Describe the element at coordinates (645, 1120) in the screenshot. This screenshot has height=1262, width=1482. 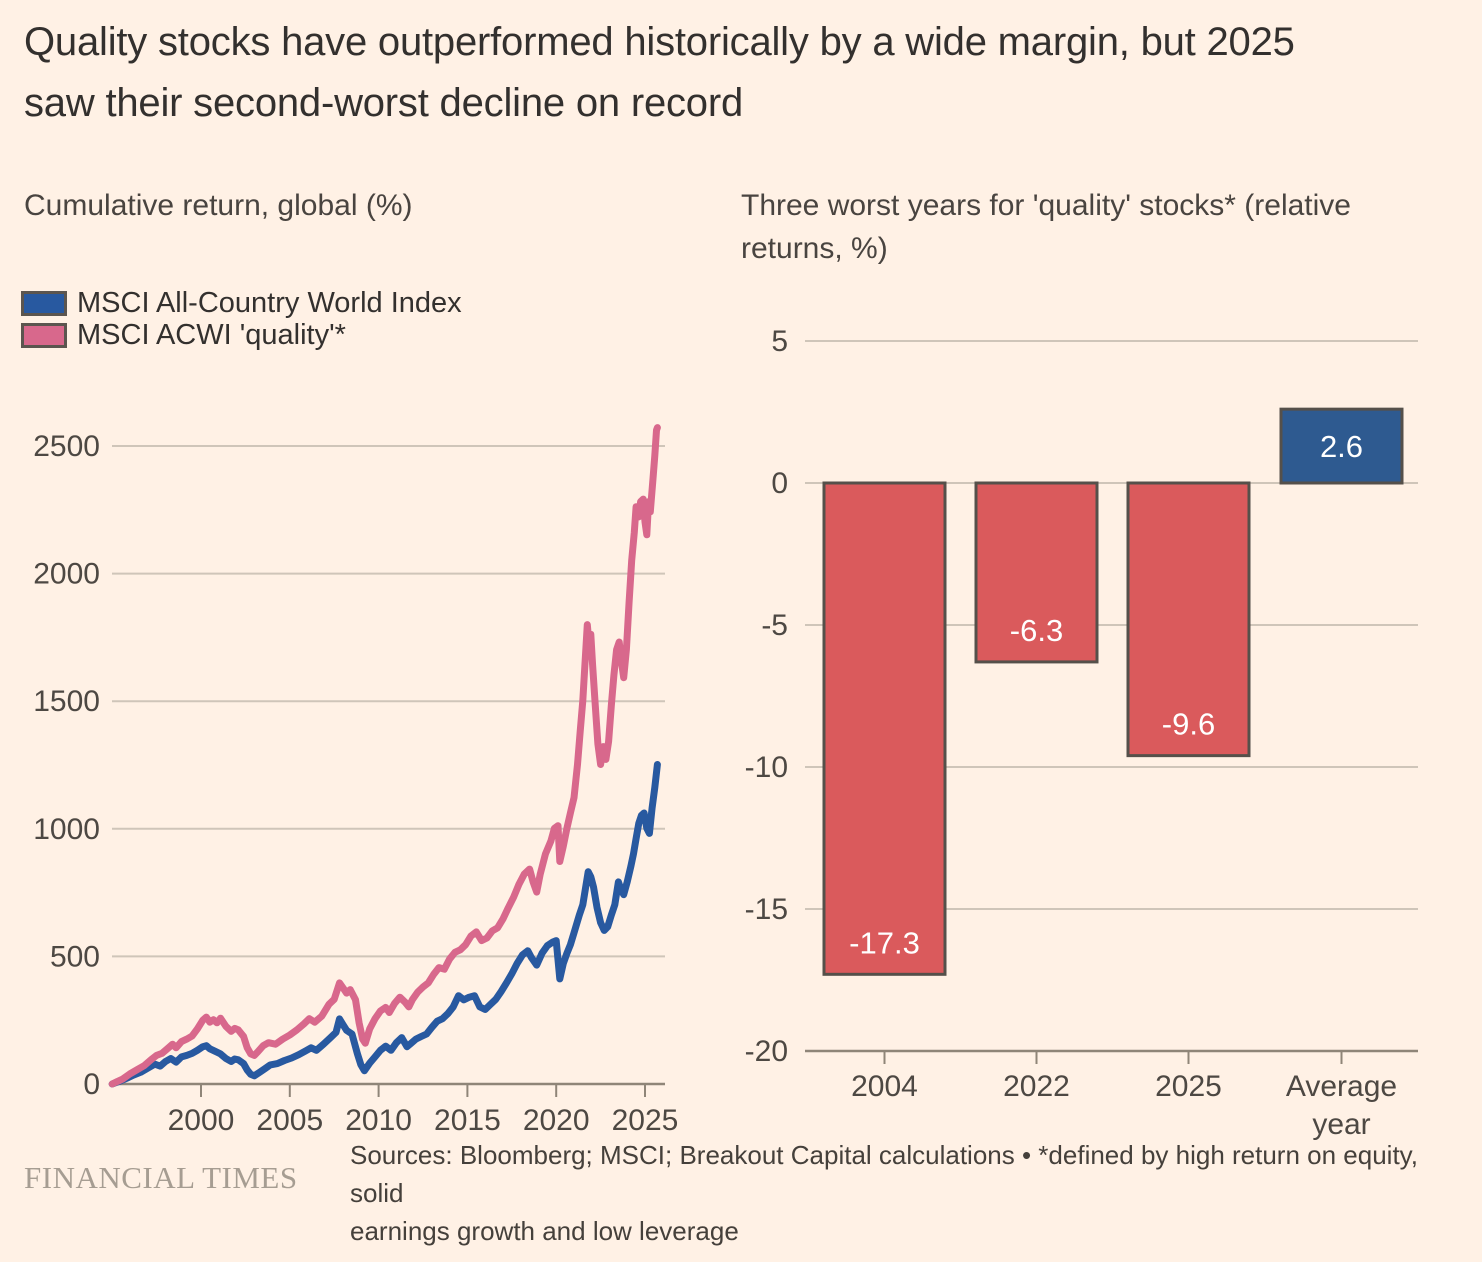
I see `x-axis-label: 2025` at that location.